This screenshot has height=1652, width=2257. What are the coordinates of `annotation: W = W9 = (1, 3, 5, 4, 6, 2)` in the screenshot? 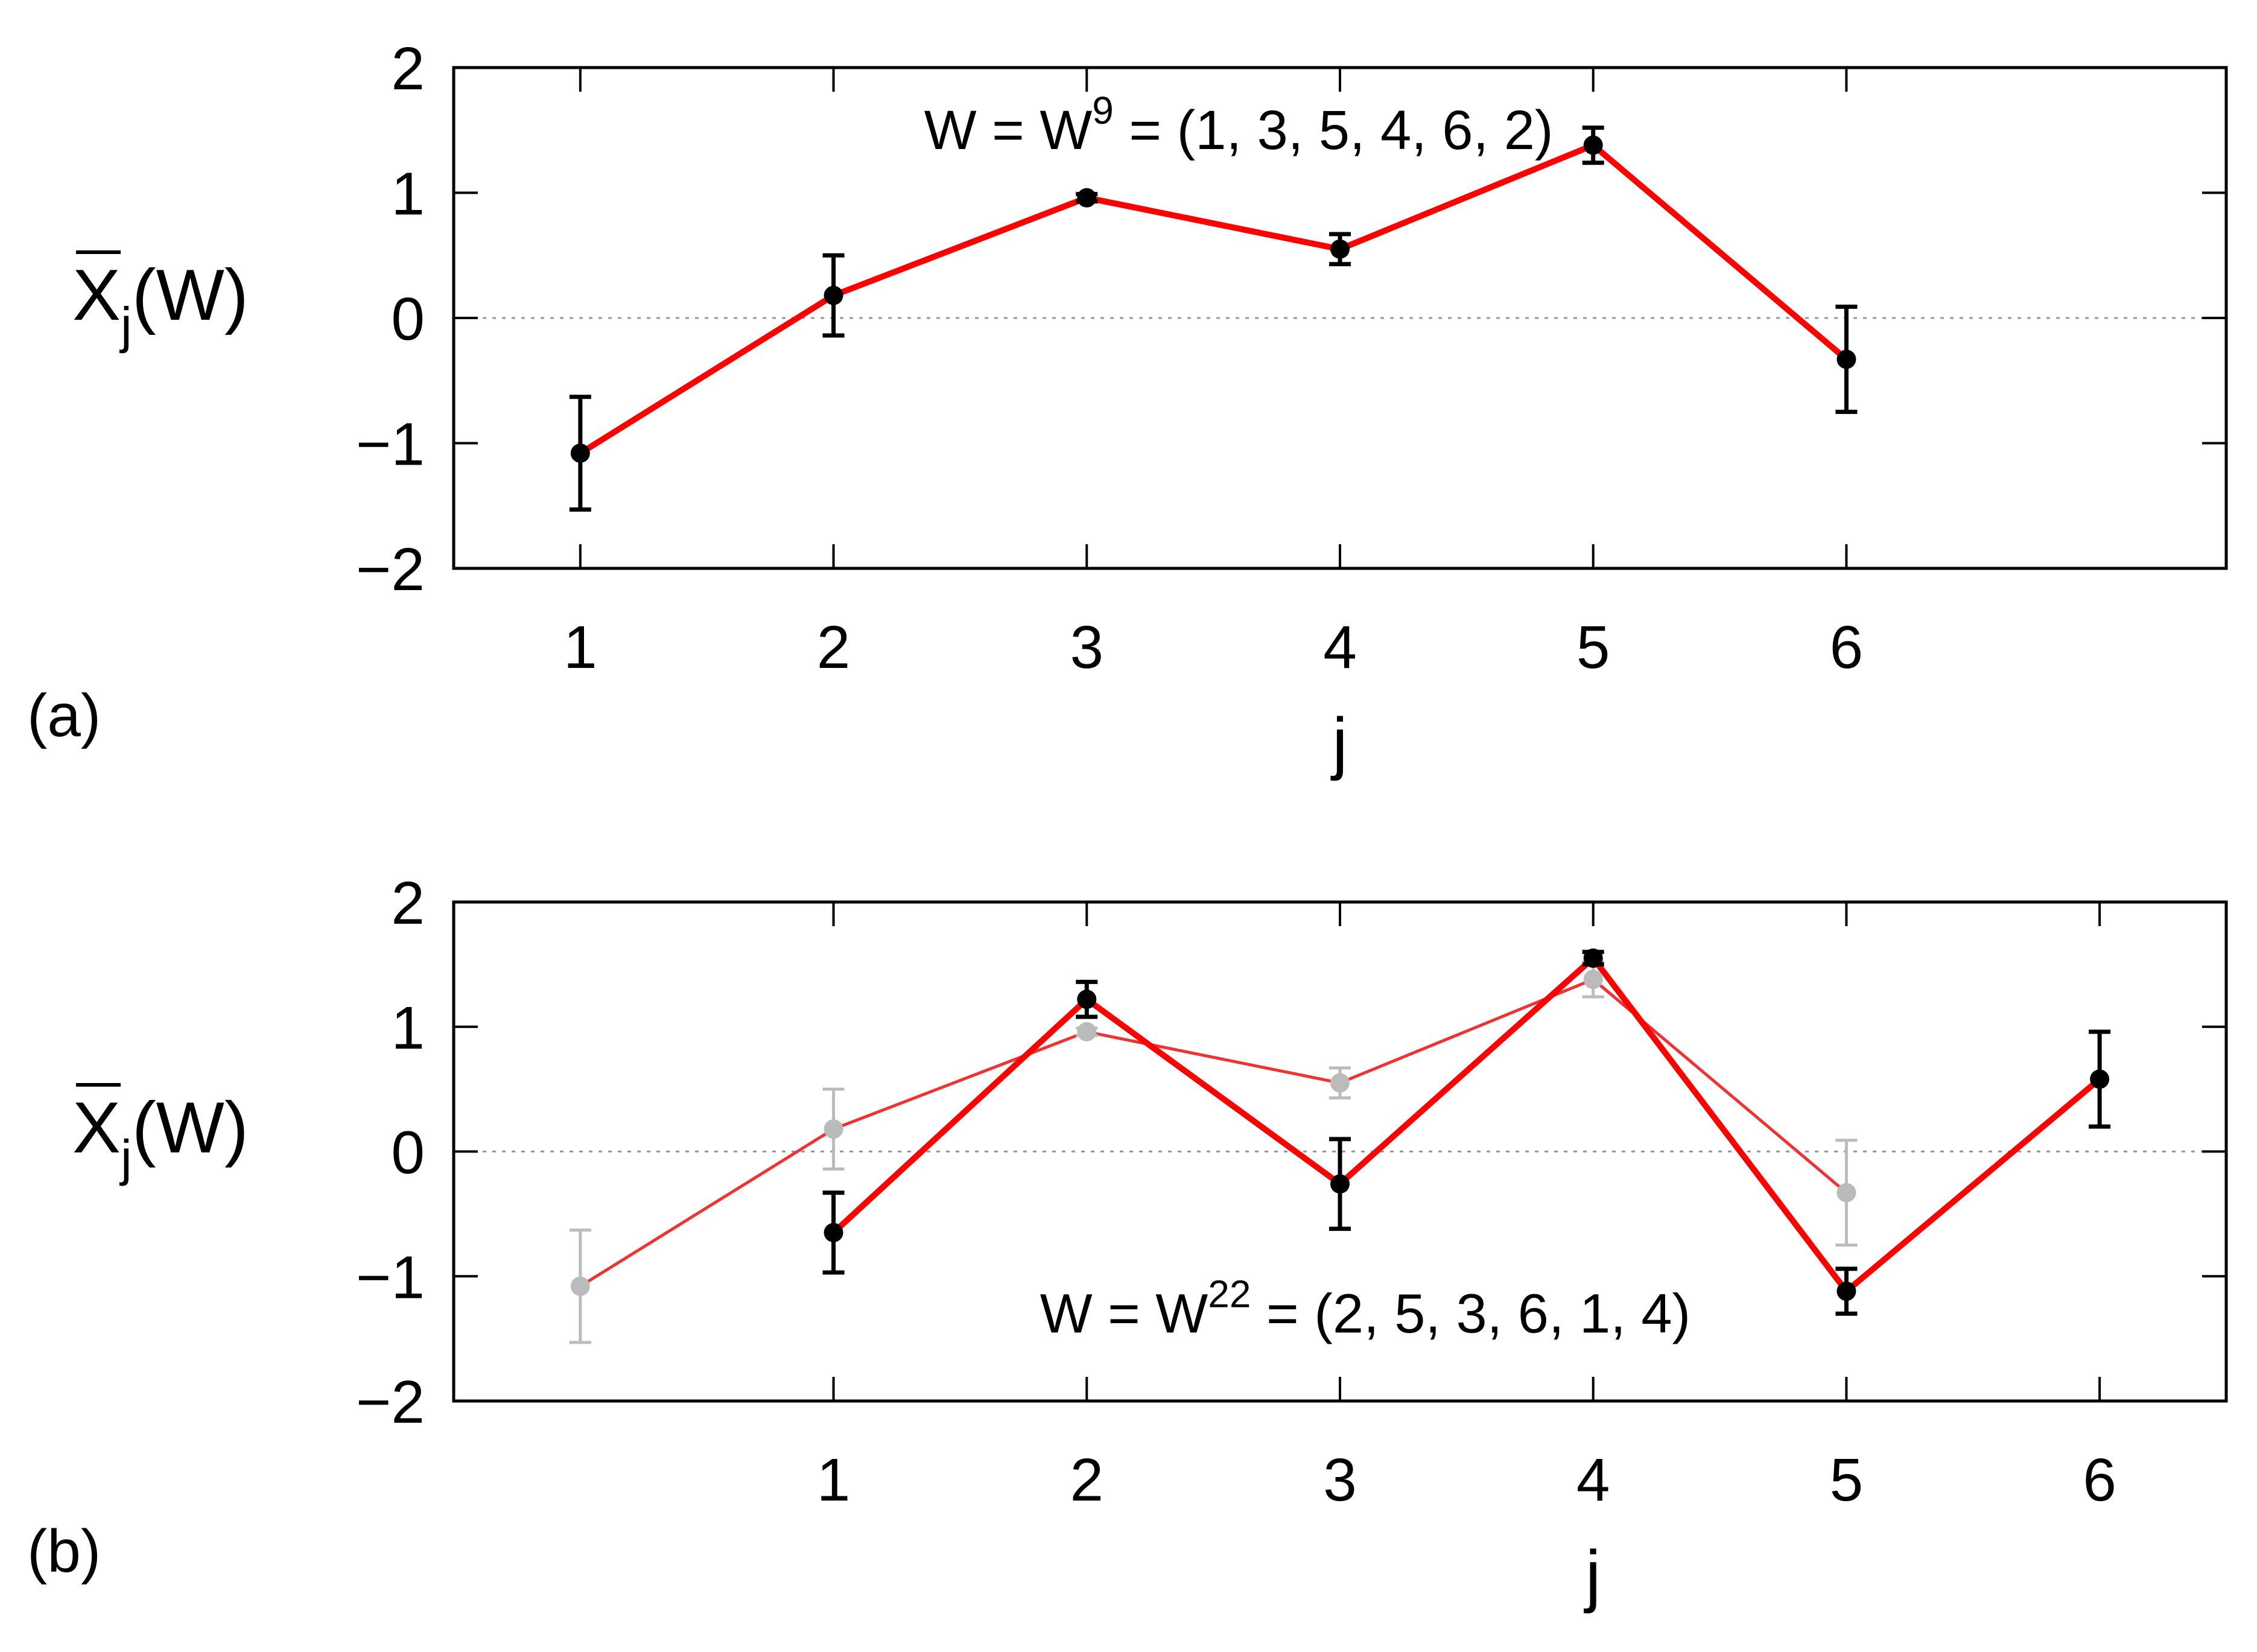 It's located at (1239, 125).